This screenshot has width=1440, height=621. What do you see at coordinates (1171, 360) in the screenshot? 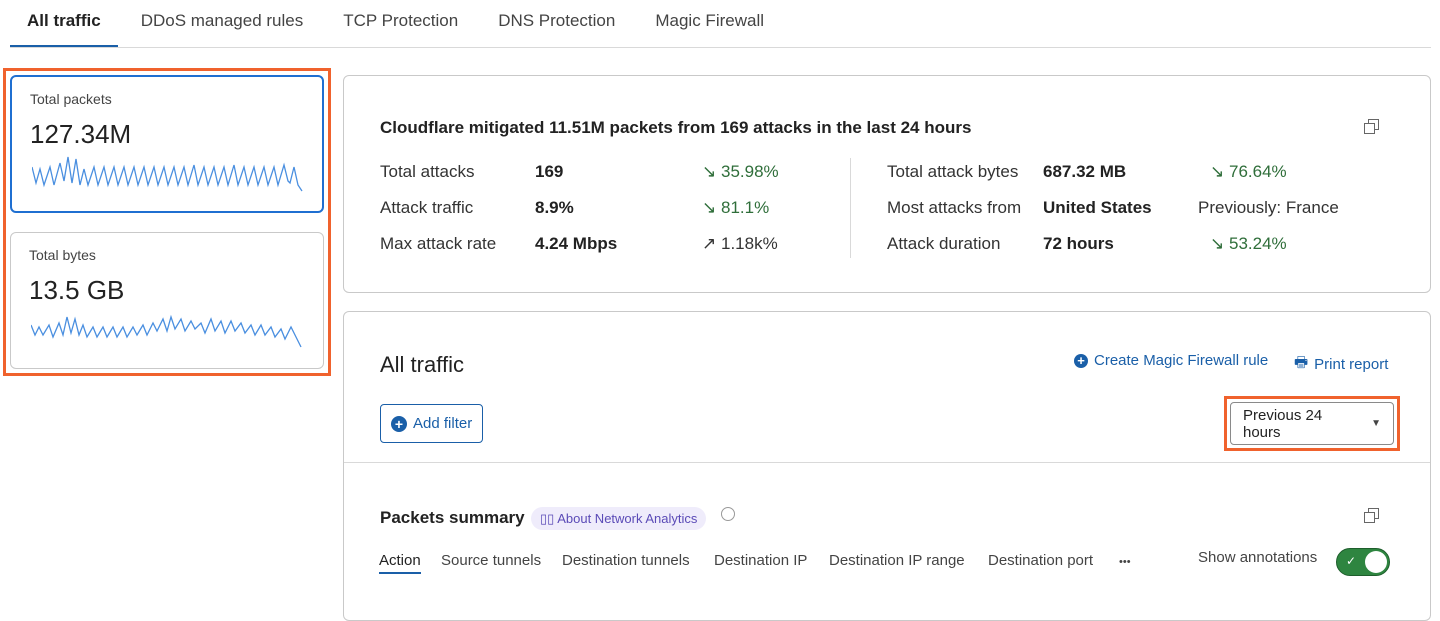
I see `create-firewall-rule-link: + Create Magic Firewall rule` at bounding box center [1171, 360].